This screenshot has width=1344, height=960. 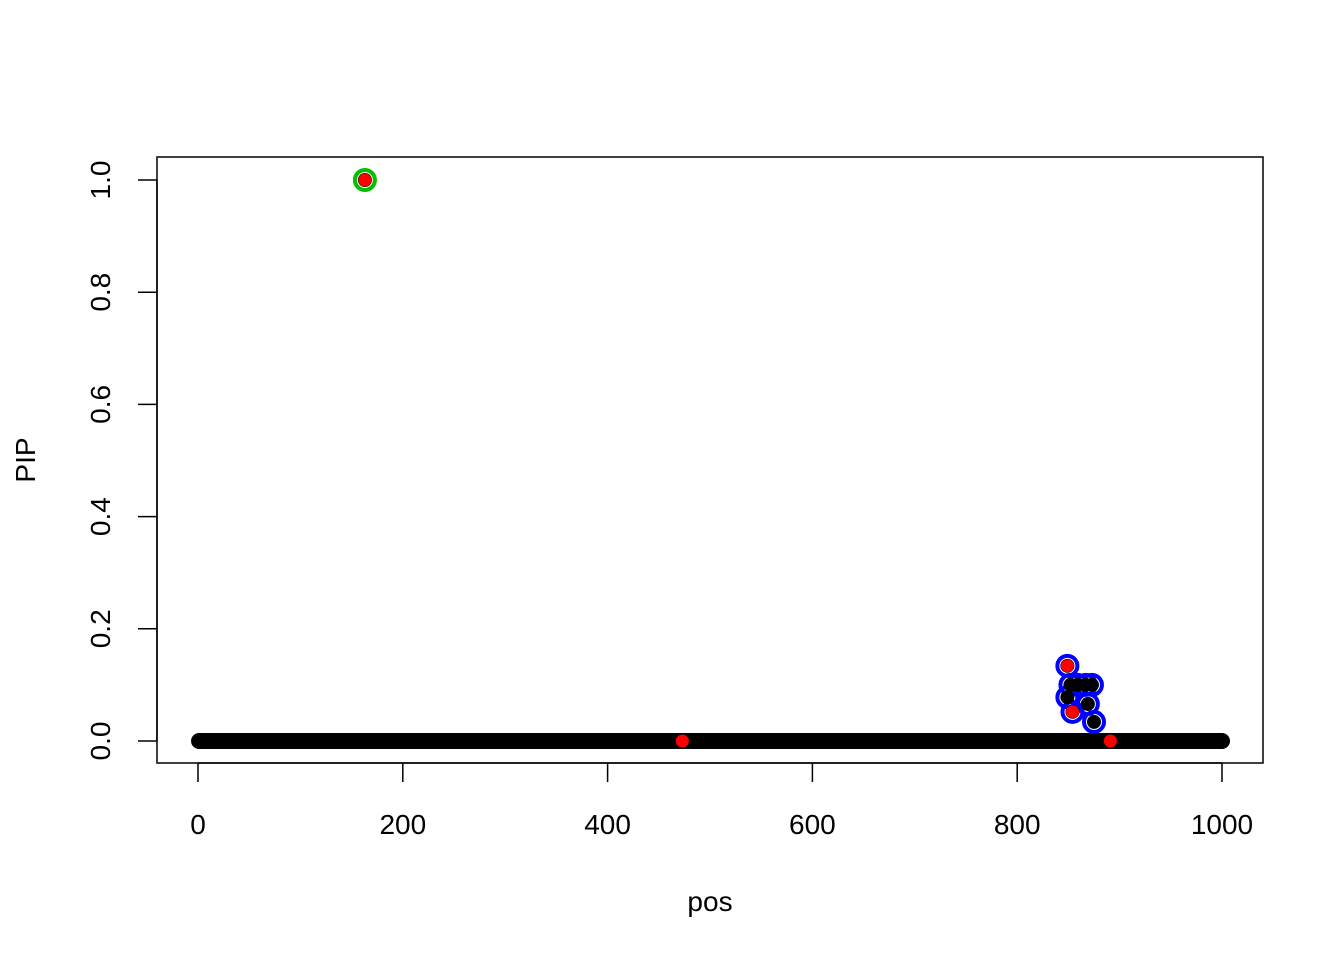 I want to click on y-tick-label: 1.0, so click(x=100, y=180).